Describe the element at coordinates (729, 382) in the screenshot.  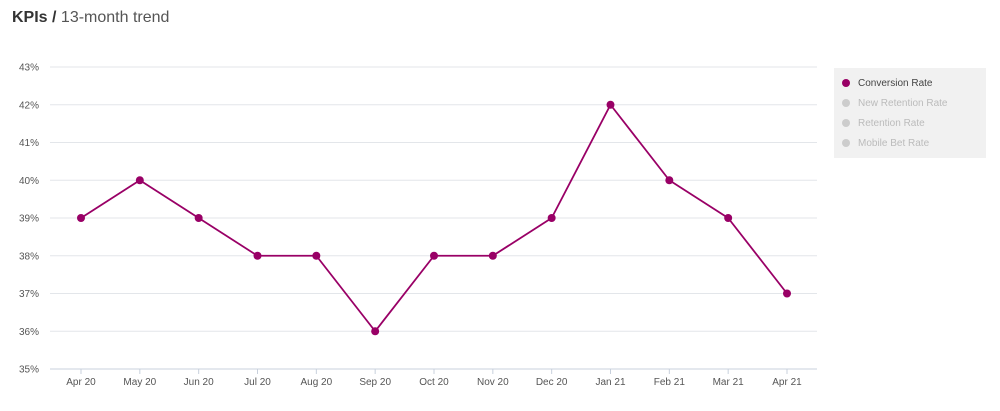
I see `x-tick-label: Mar 21` at that location.